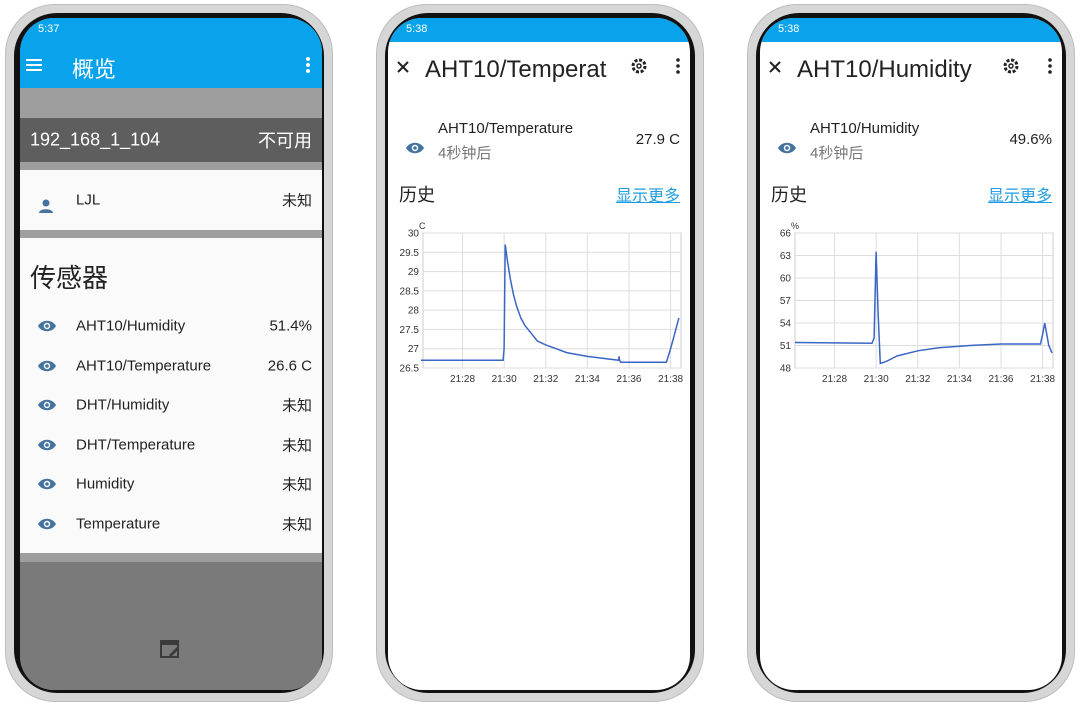 The width and height of the screenshot is (1080, 704). I want to click on entity-value: 49.6%, so click(1030, 139).